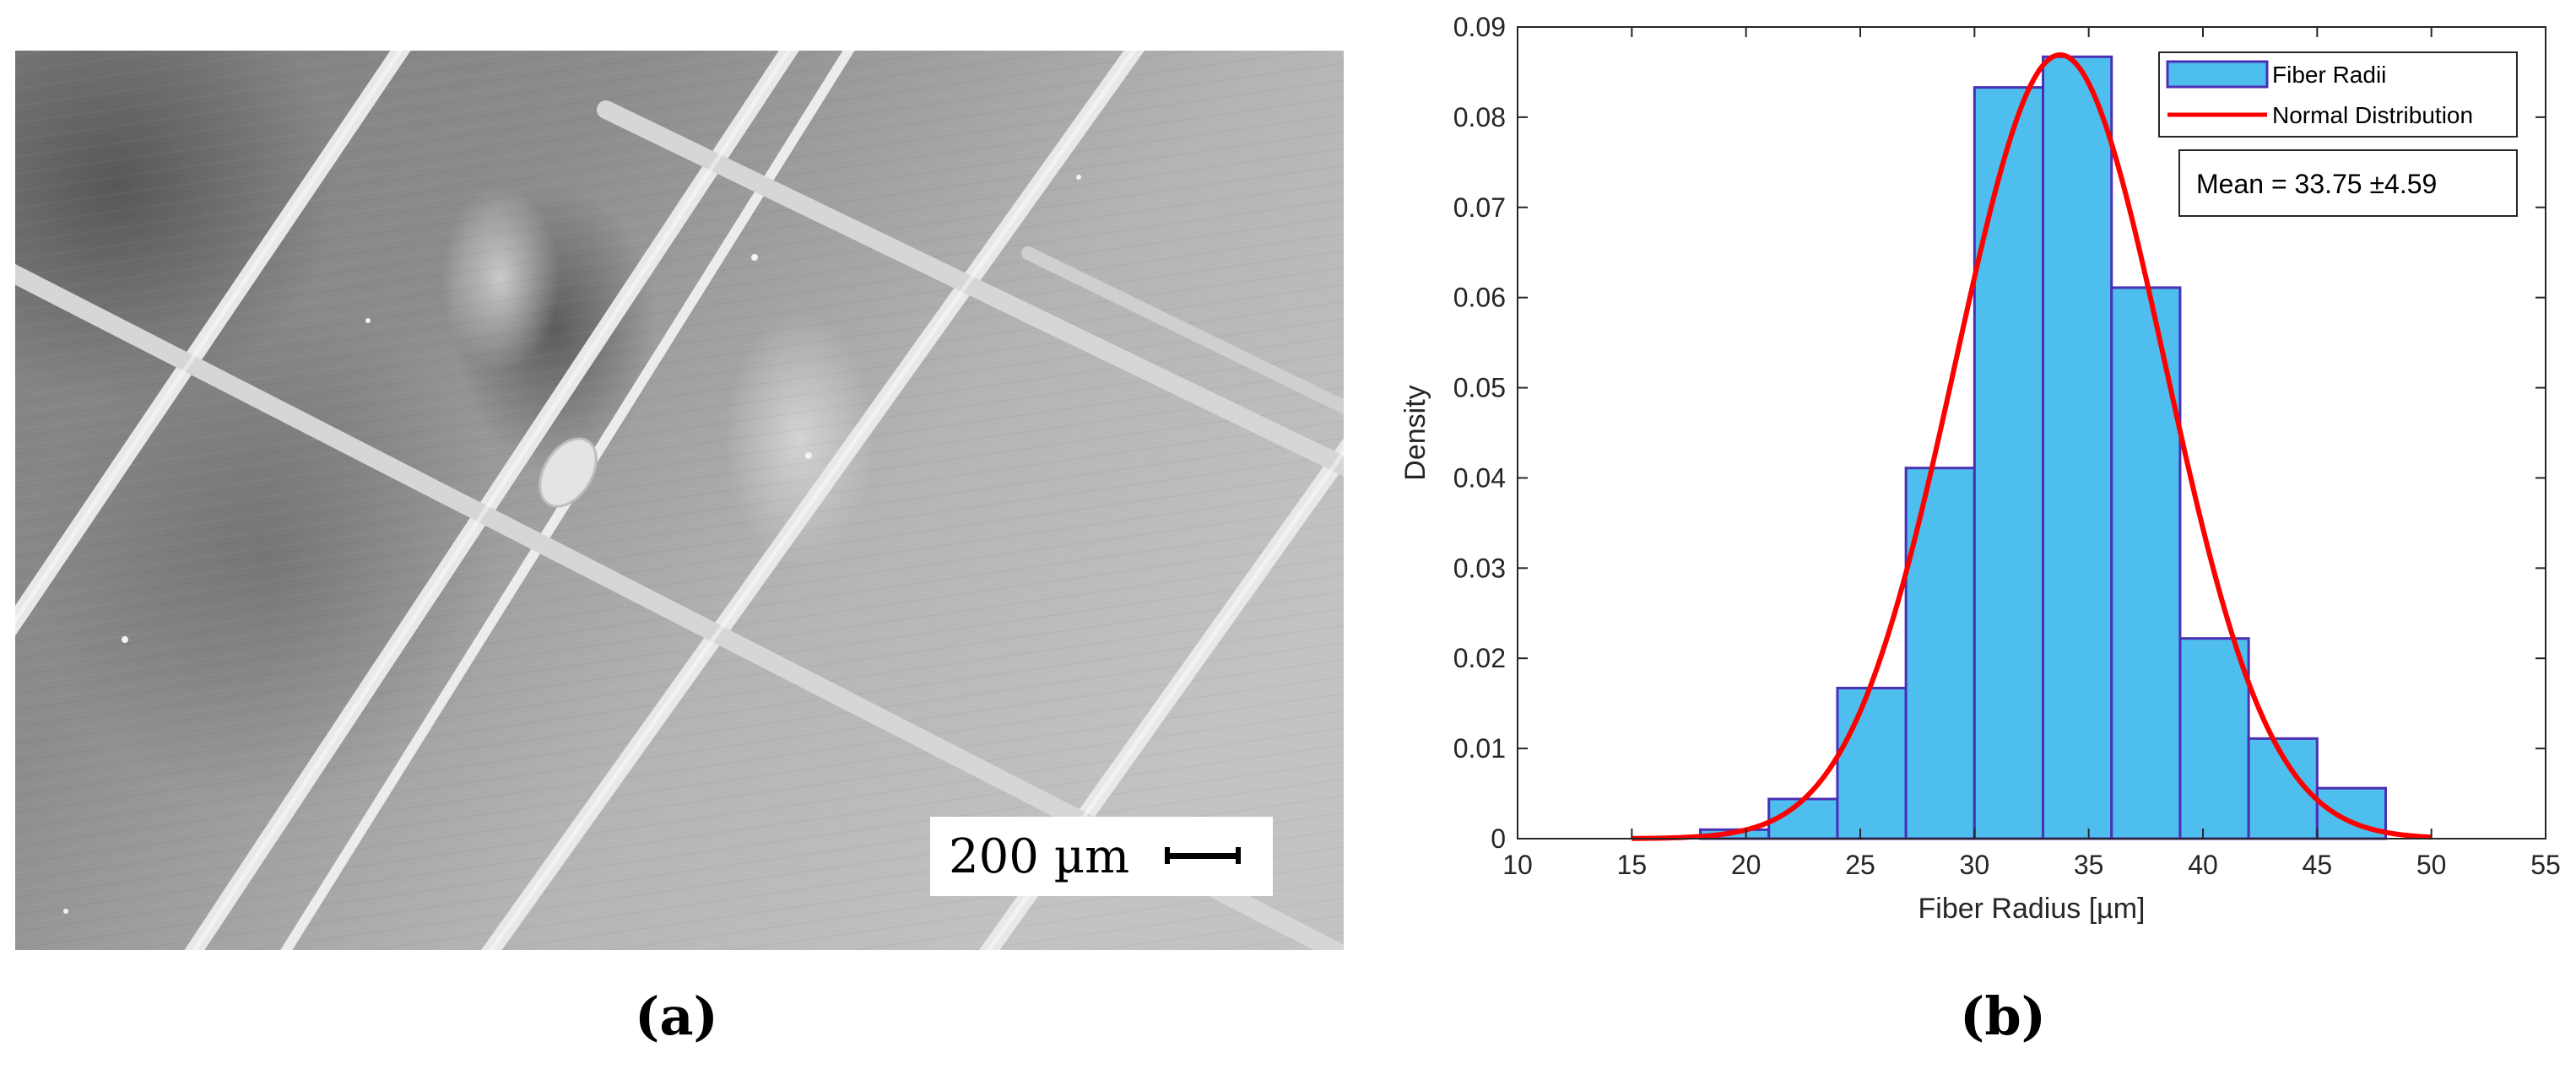 The height and width of the screenshot is (1069, 2576). What do you see at coordinates (1498, 838) in the screenshot?
I see `y-tick-label: 0` at bounding box center [1498, 838].